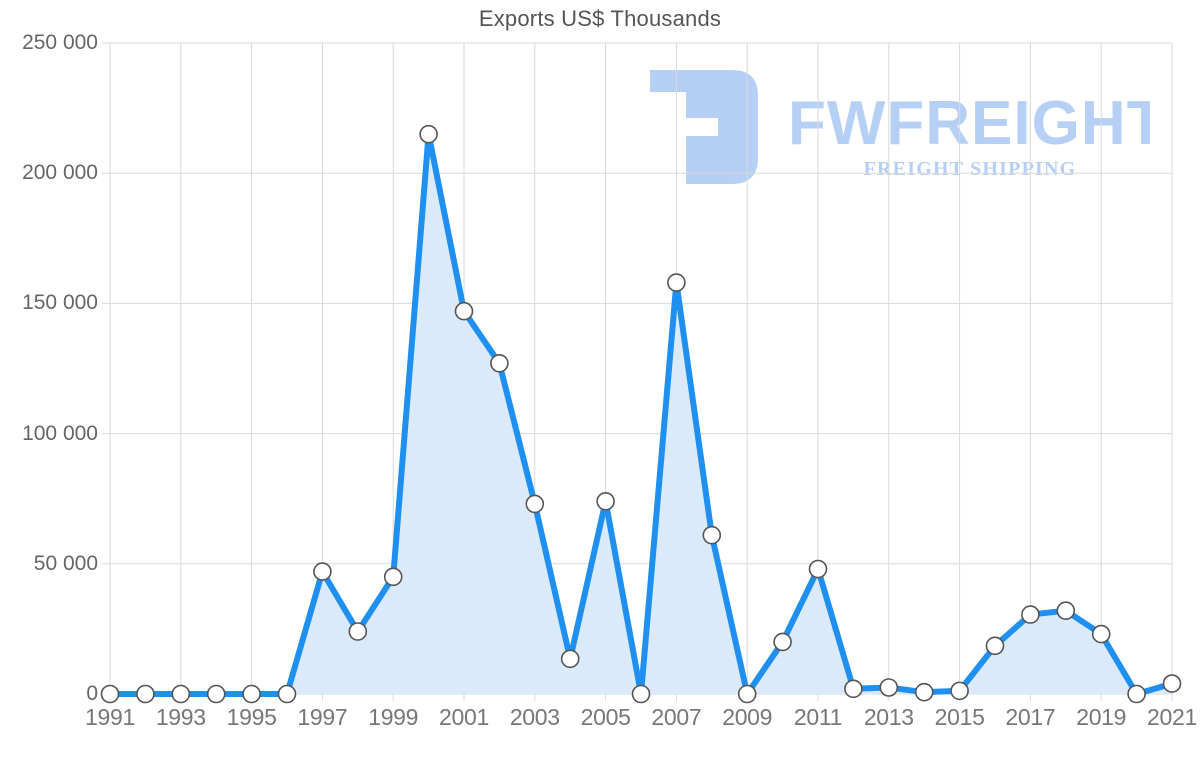 The width and height of the screenshot is (1200, 763). What do you see at coordinates (534, 717) in the screenshot?
I see `x-axis-tick-label: 2003` at bounding box center [534, 717].